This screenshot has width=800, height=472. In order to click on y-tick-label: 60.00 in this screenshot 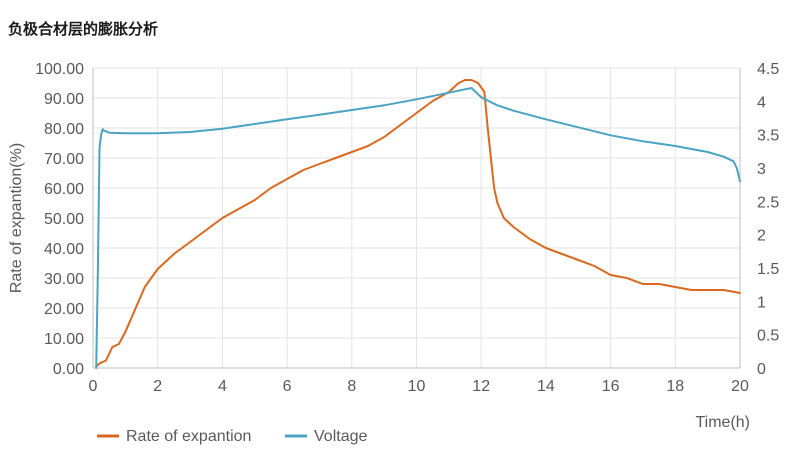, I will do `click(64, 189)`.